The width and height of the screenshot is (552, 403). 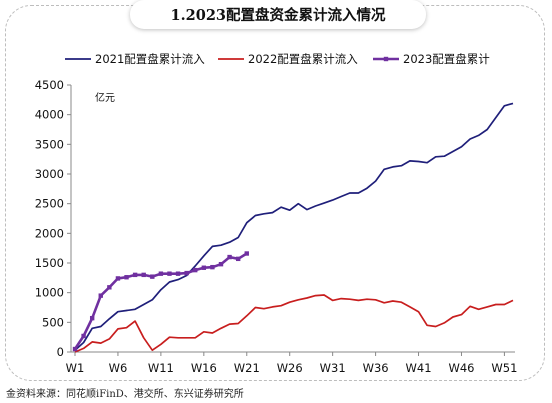 What do you see at coordinates (386, 59) in the screenshot?
I see `legend-marker` at bounding box center [386, 59].